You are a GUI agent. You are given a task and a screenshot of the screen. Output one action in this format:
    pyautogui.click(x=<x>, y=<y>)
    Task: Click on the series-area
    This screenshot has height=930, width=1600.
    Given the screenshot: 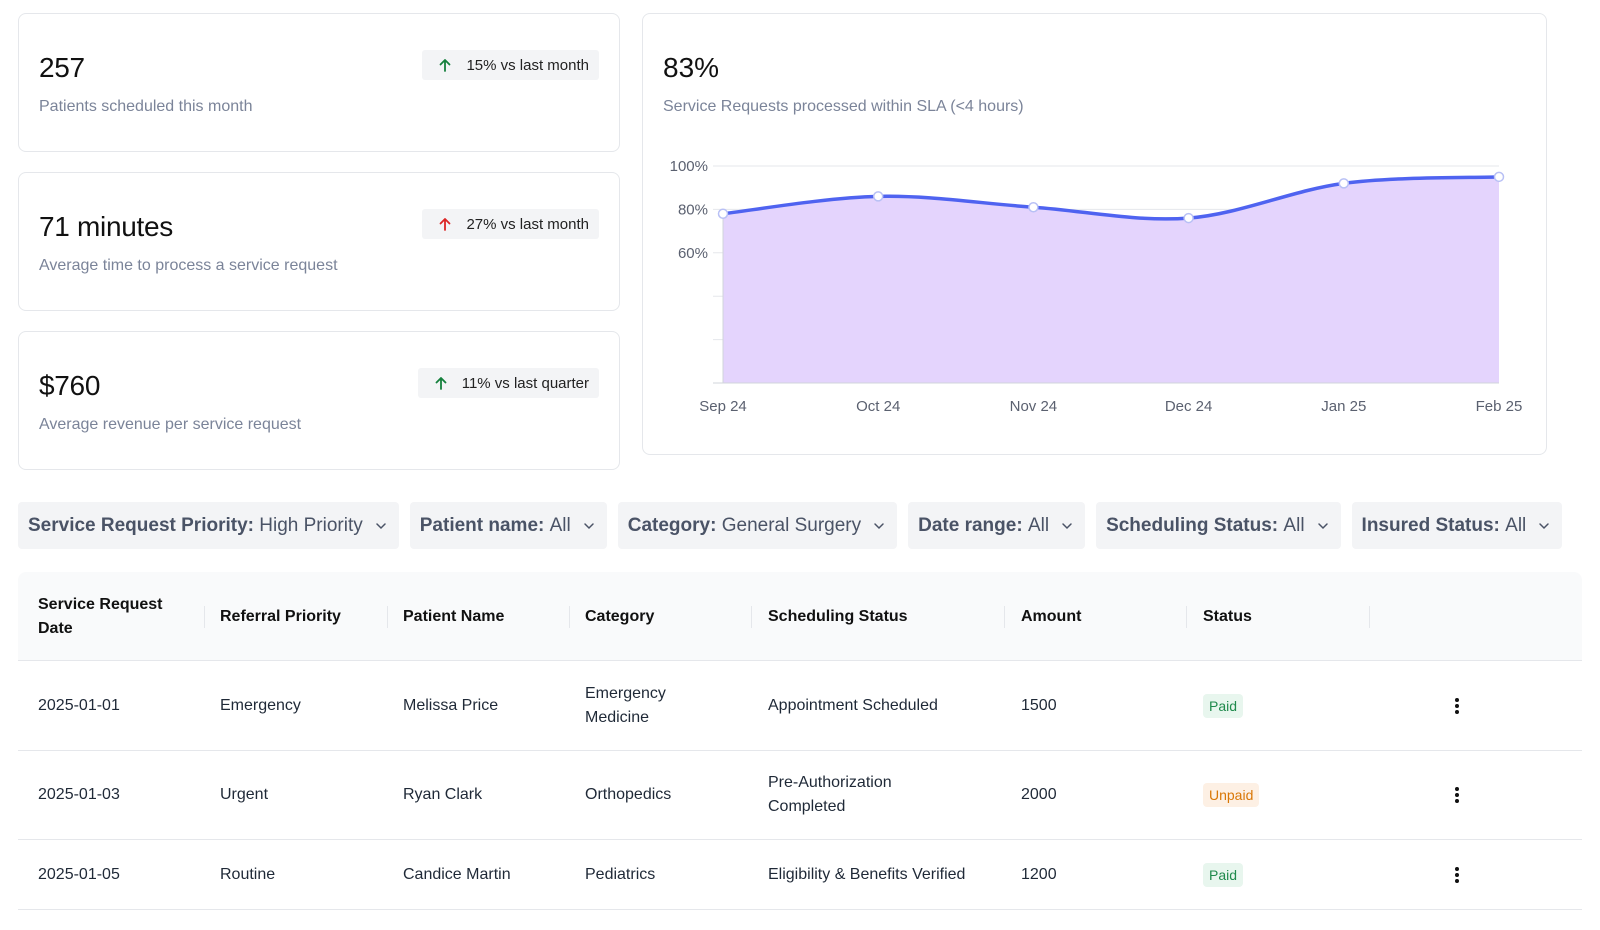 What is the action you would take?
    pyautogui.click(x=1111, y=279)
    